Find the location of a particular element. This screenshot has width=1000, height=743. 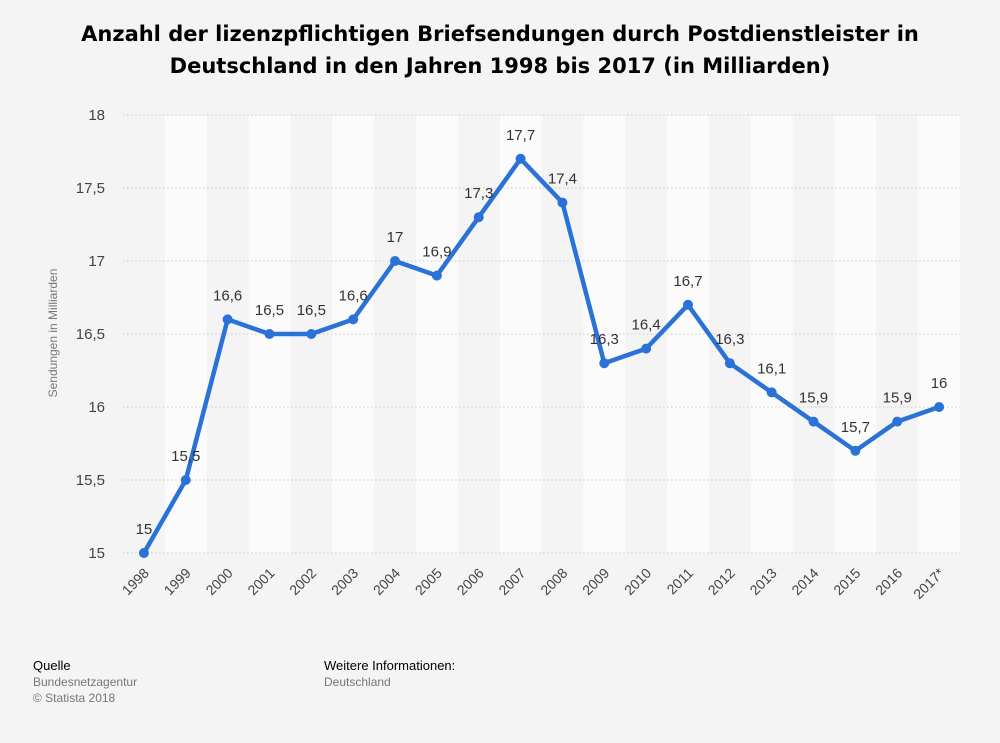

y-tick-label: 17,5 is located at coordinates (90, 188).